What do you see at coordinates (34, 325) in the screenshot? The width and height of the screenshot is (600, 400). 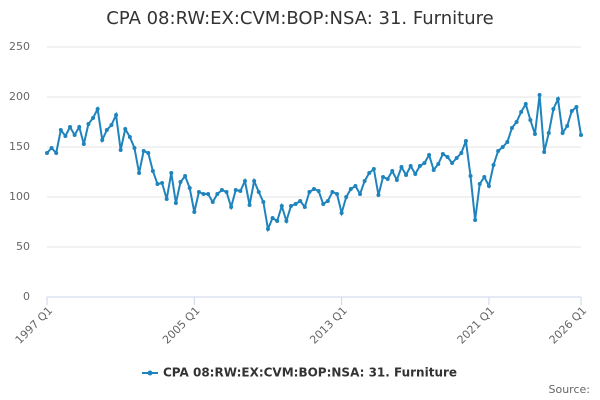 I see `x-tick-label: 1997 Q1` at bounding box center [34, 325].